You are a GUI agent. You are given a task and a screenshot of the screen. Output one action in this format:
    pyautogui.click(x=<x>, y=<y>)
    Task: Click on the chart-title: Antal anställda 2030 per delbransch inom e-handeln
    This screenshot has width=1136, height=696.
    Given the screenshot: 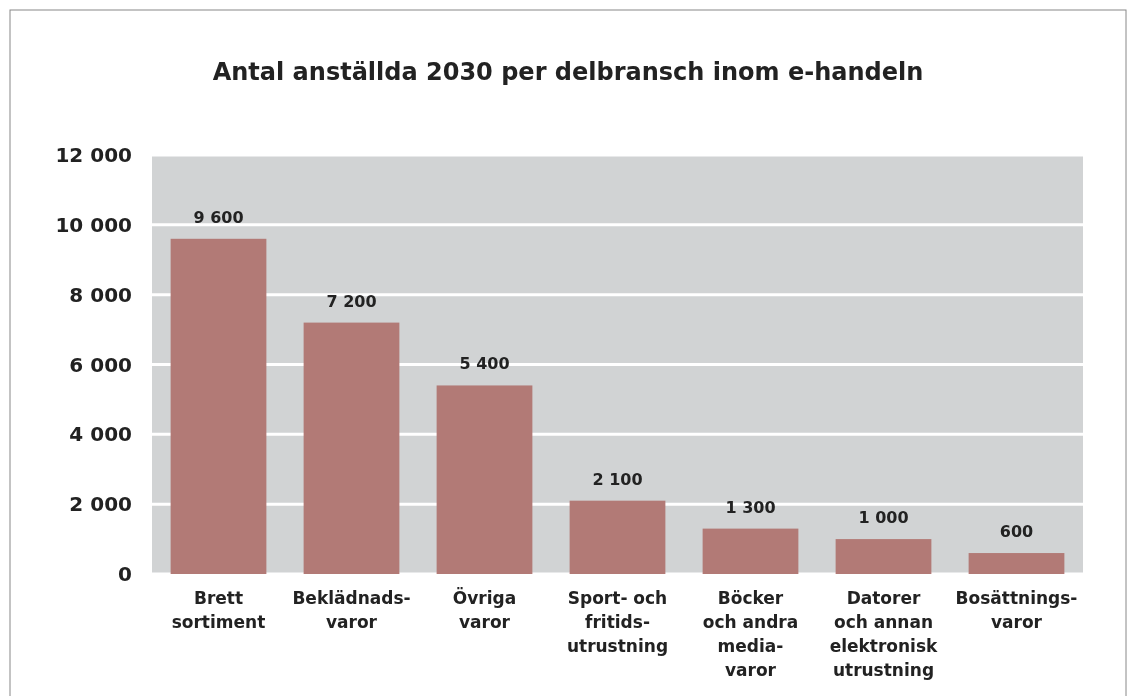 What is the action you would take?
    pyautogui.click(x=568, y=72)
    